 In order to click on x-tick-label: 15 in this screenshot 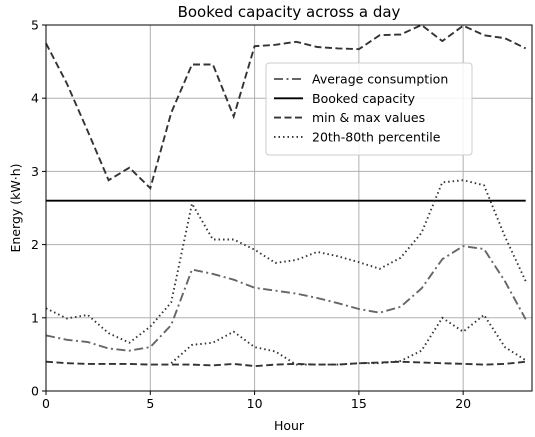, I will do `click(359, 403)`.